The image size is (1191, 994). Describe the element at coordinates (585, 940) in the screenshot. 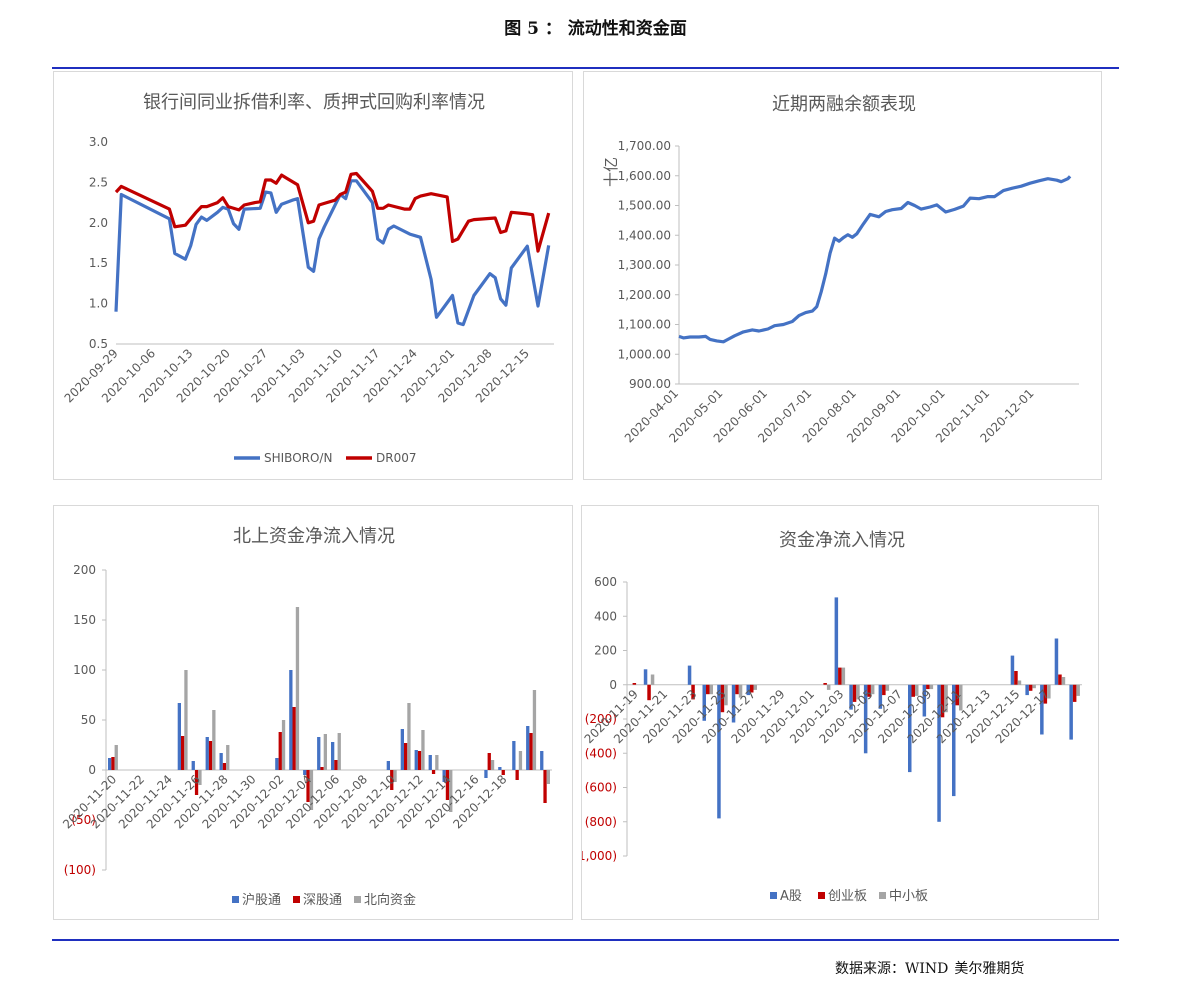

I see `bottom-rule` at that location.